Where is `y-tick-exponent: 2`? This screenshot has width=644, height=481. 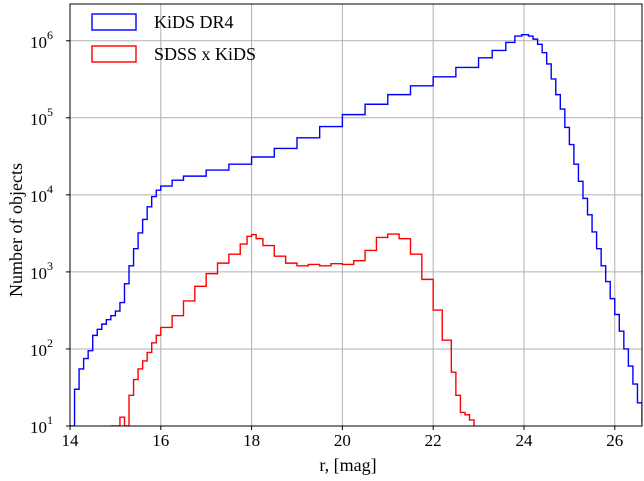 y-tick-exponent: 2 is located at coordinates (50, 343).